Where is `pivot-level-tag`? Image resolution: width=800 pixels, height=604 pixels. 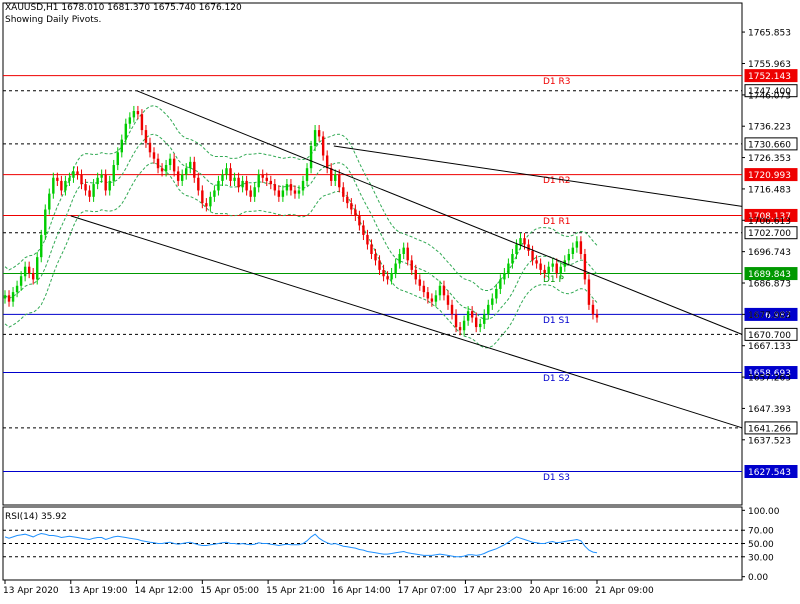
pivot-level-tag is located at coordinates (771, 373).